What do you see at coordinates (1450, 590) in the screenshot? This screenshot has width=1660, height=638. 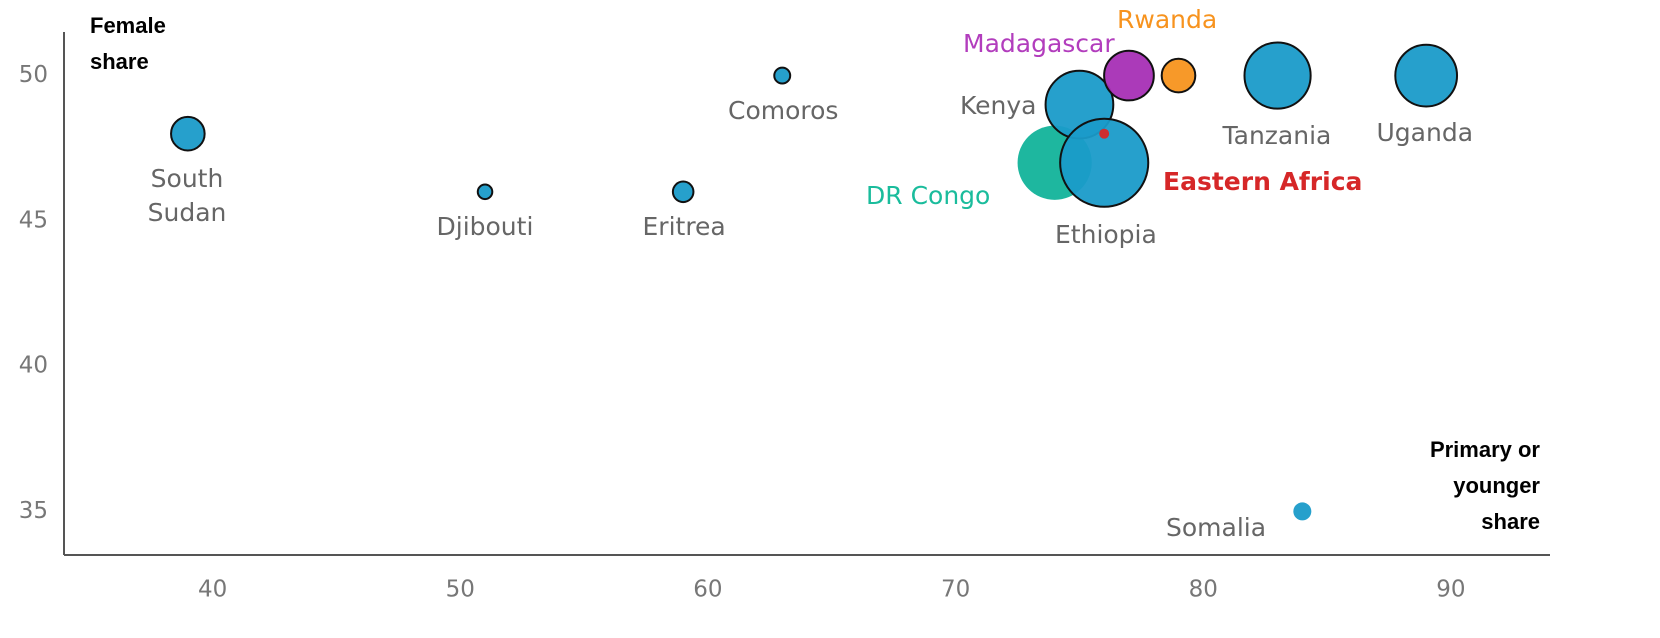 I see `x-tick-label: 90` at bounding box center [1450, 590].